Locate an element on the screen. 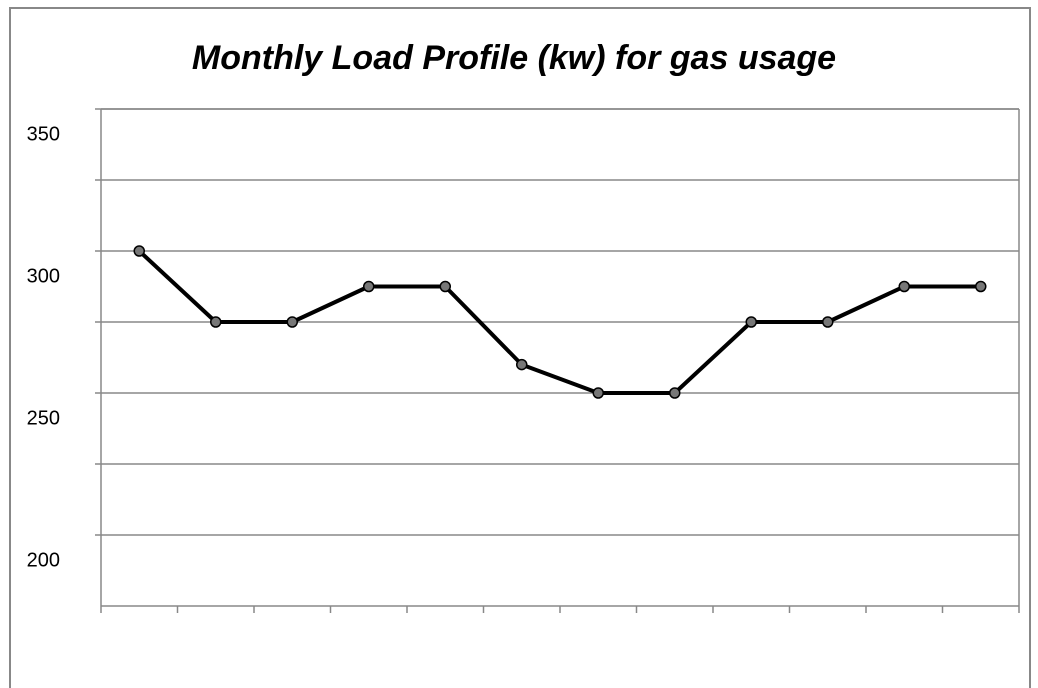 The image size is (1038, 688). y-tick-label: 350 is located at coordinates (43, 134).